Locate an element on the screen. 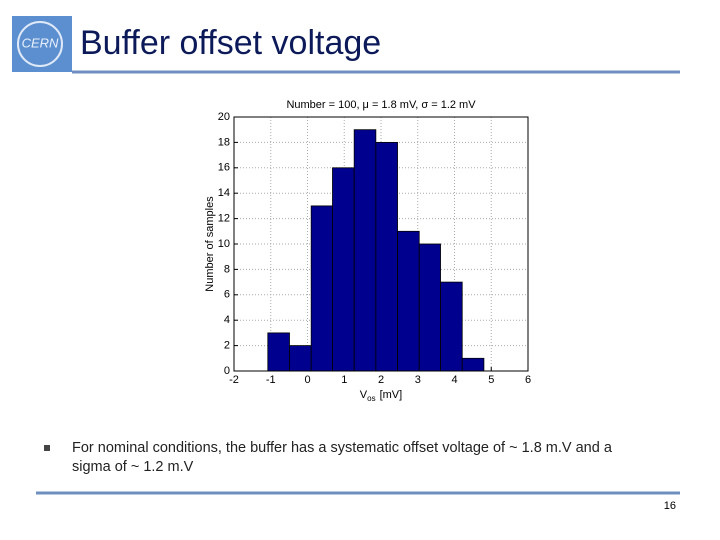 The image size is (720, 540). x-axis-label-part: [mV] is located at coordinates (391, 395).